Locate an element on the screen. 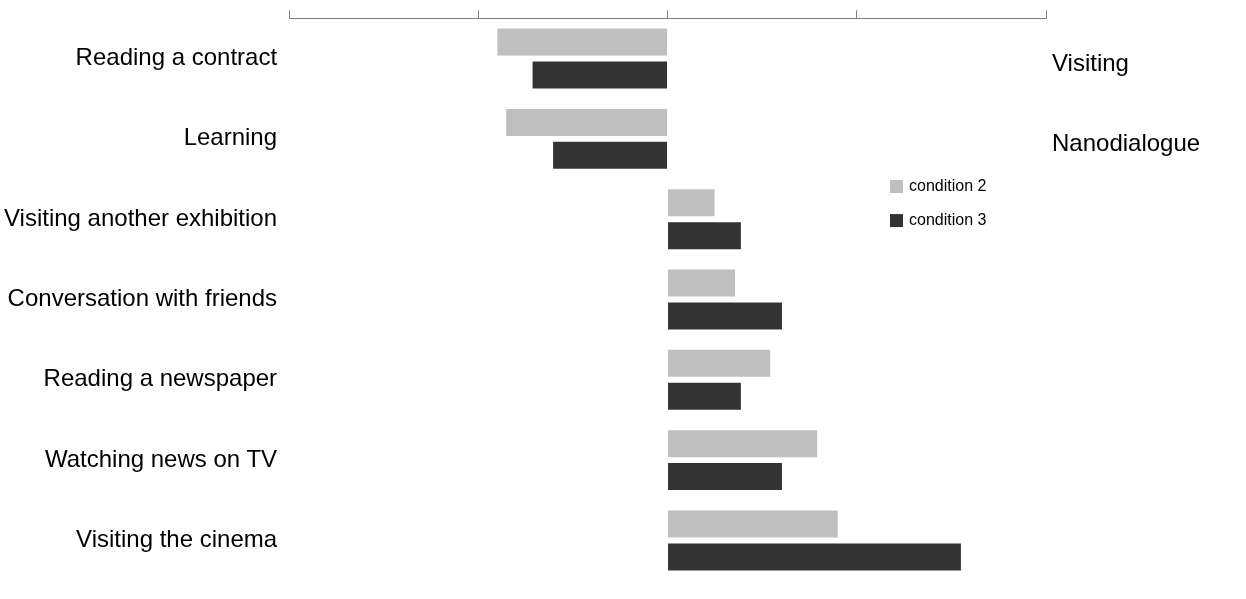 This screenshot has width=1246, height=599. y-tick-label: Reading a contract is located at coordinates (176, 57).